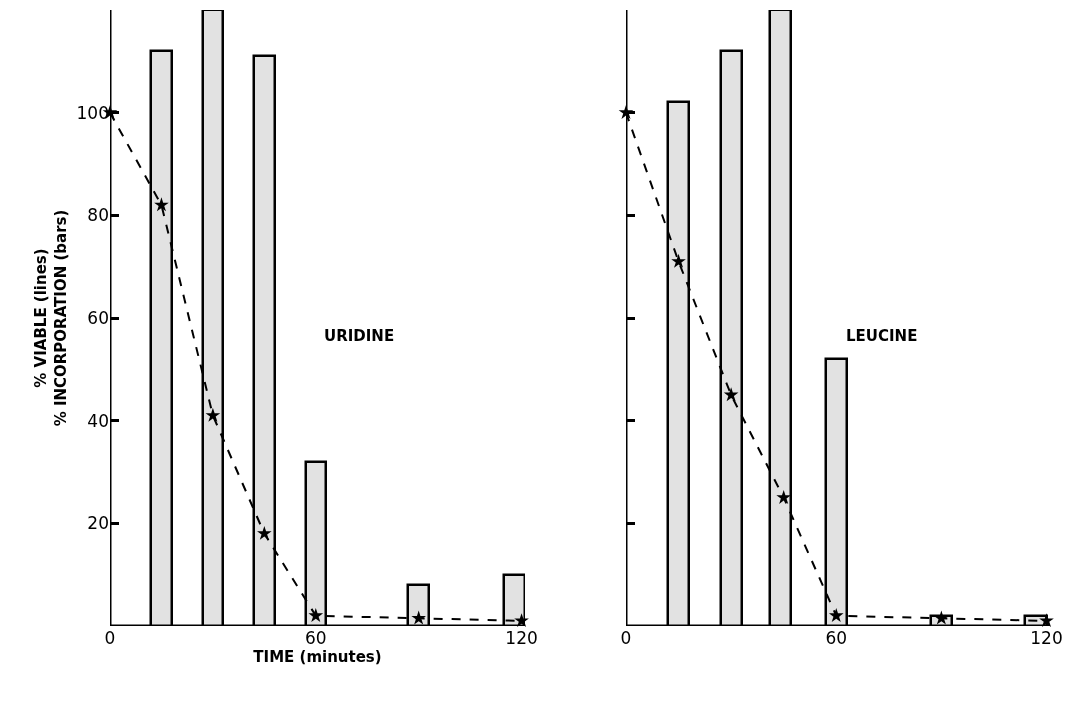 The image size is (1073, 701). Describe the element at coordinates (98, 317) in the screenshot. I see `y-tick-label: 60` at that location.